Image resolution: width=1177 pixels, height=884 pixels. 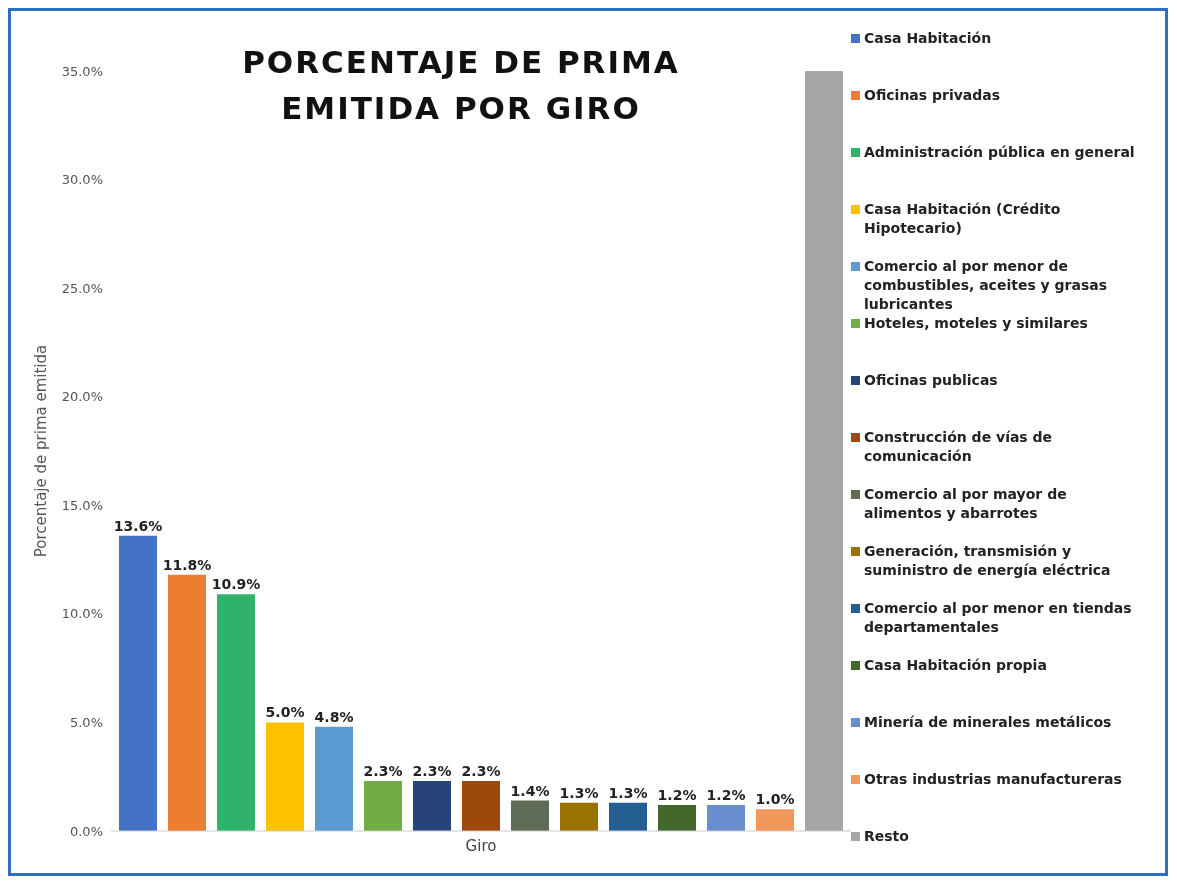 I want to click on legend-label: Otras industrias manufactureras, so click(x=993, y=779).